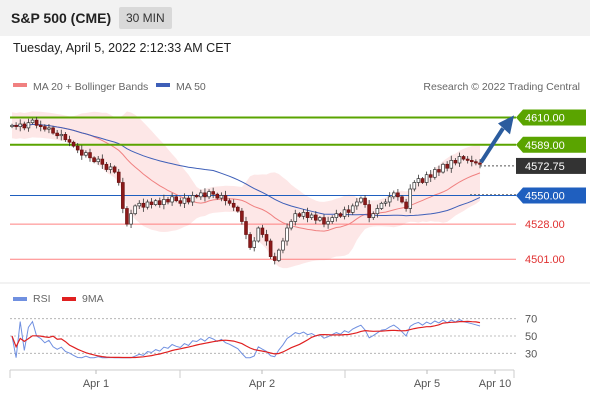  I want to click on timestamp: Tuesday, April 5, 2022 2:12:33 AM CET, so click(122, 48).